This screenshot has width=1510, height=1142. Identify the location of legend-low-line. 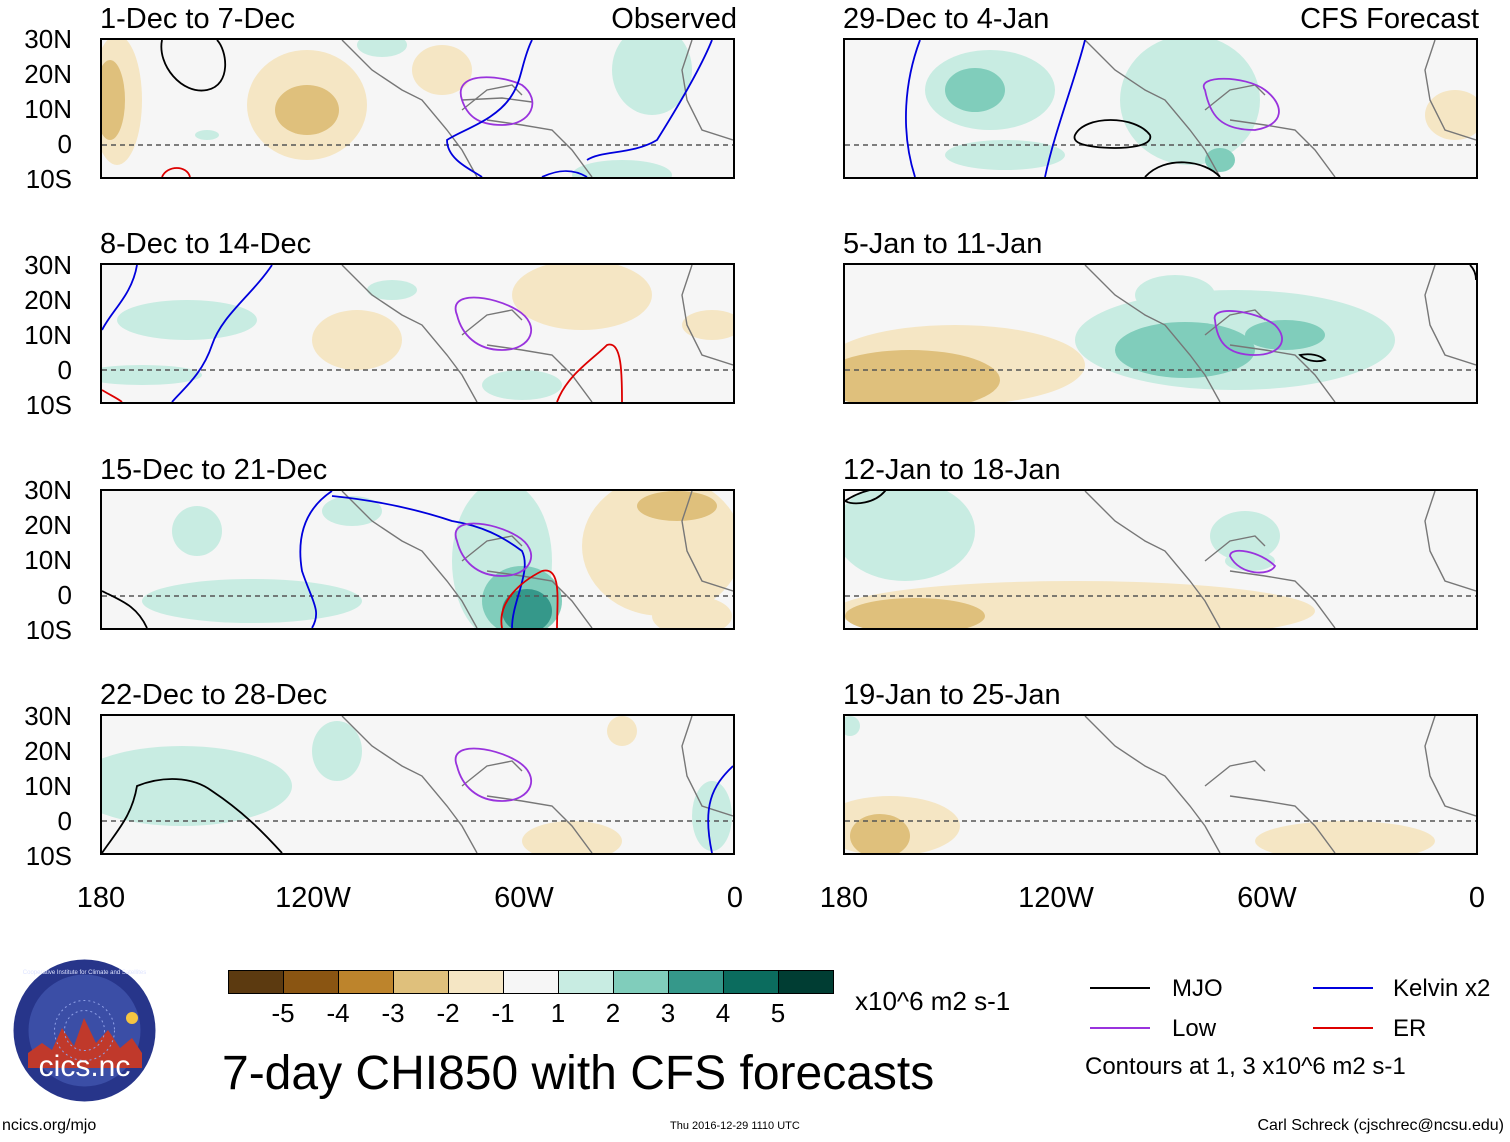
(1120, 1028).